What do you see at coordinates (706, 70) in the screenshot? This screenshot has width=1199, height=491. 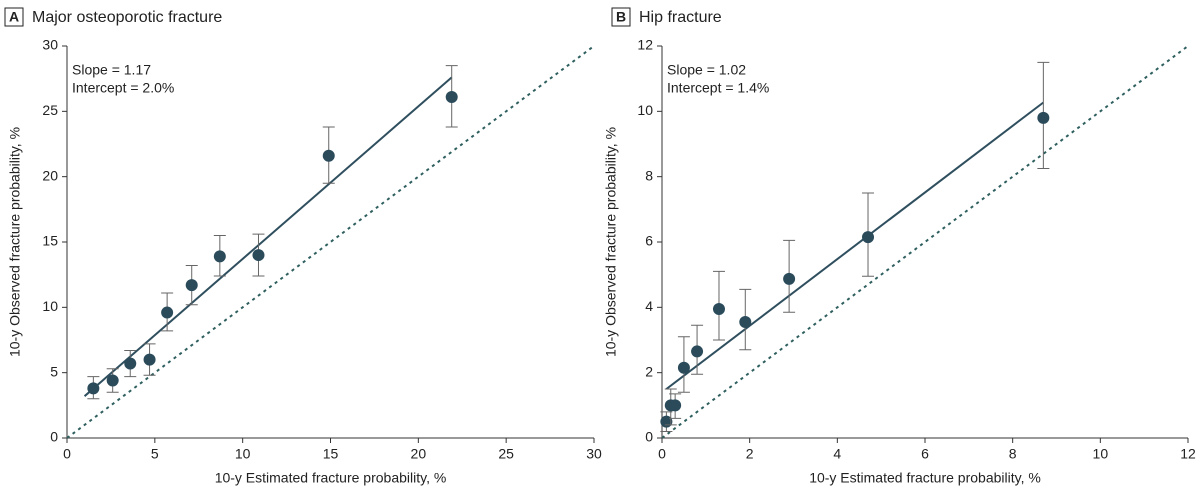 I see `annotation: Slope = 1.02` at bounding box center [706, 70].